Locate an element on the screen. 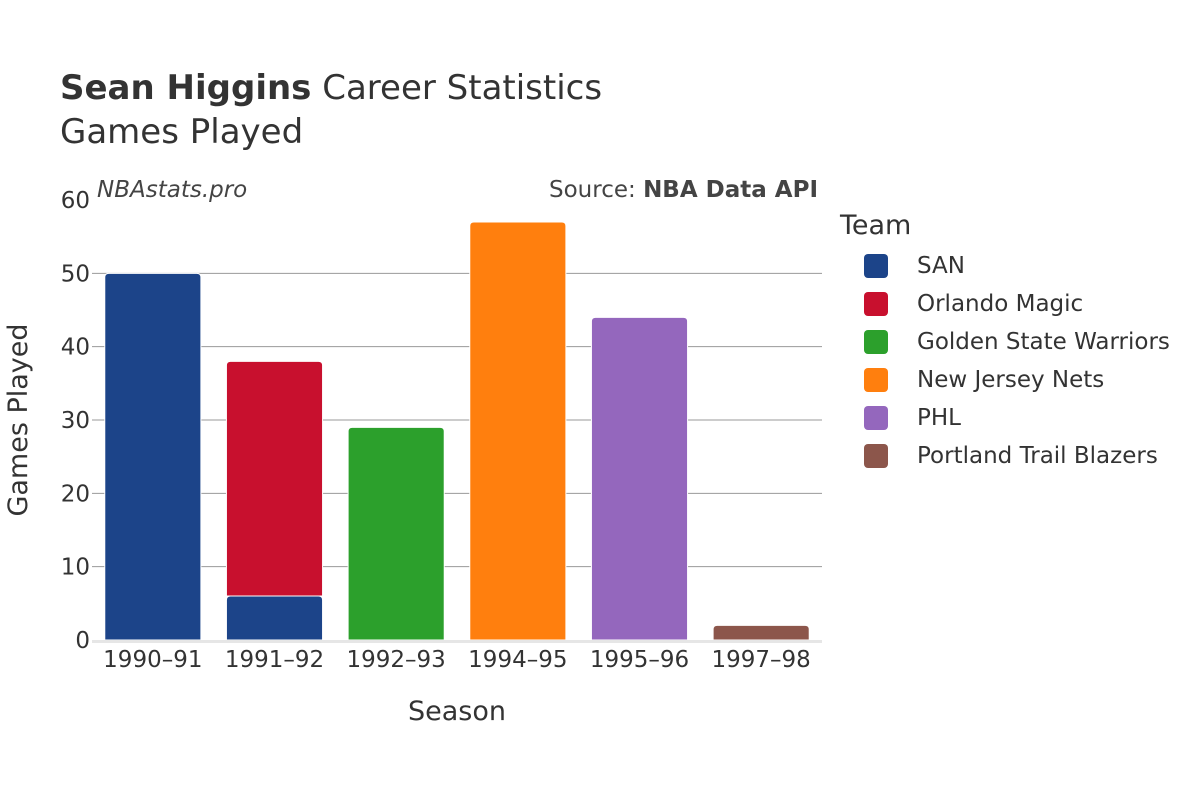  bar-golden-state-warriors-1992–93 is located at coordinates (396, 533).